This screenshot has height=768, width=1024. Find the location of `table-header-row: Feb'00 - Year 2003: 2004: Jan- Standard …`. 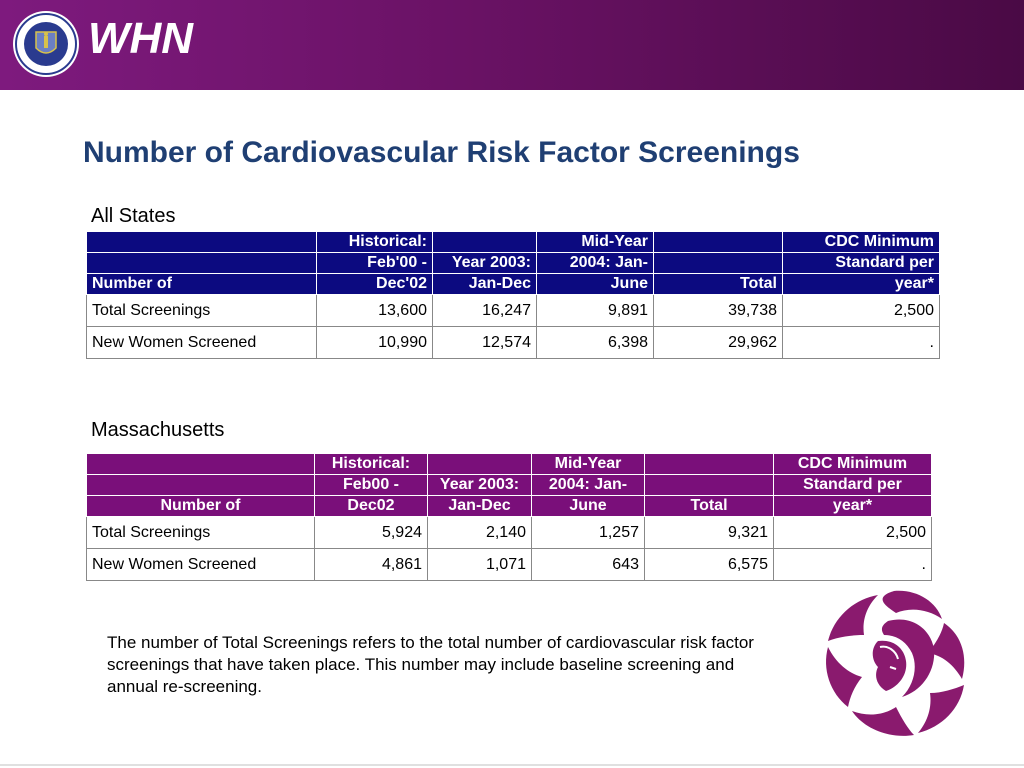

table-header-row: Feb'00 - Year 2003: 2004: Jan- Standard … is located at coordinates (513, 263).